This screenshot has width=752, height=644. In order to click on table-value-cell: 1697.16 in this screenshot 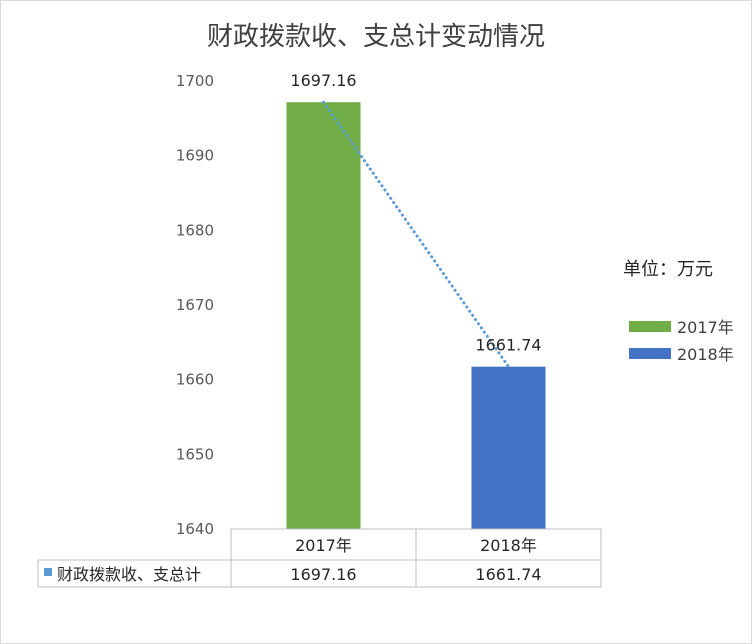, I will do `click(323, 574)`.